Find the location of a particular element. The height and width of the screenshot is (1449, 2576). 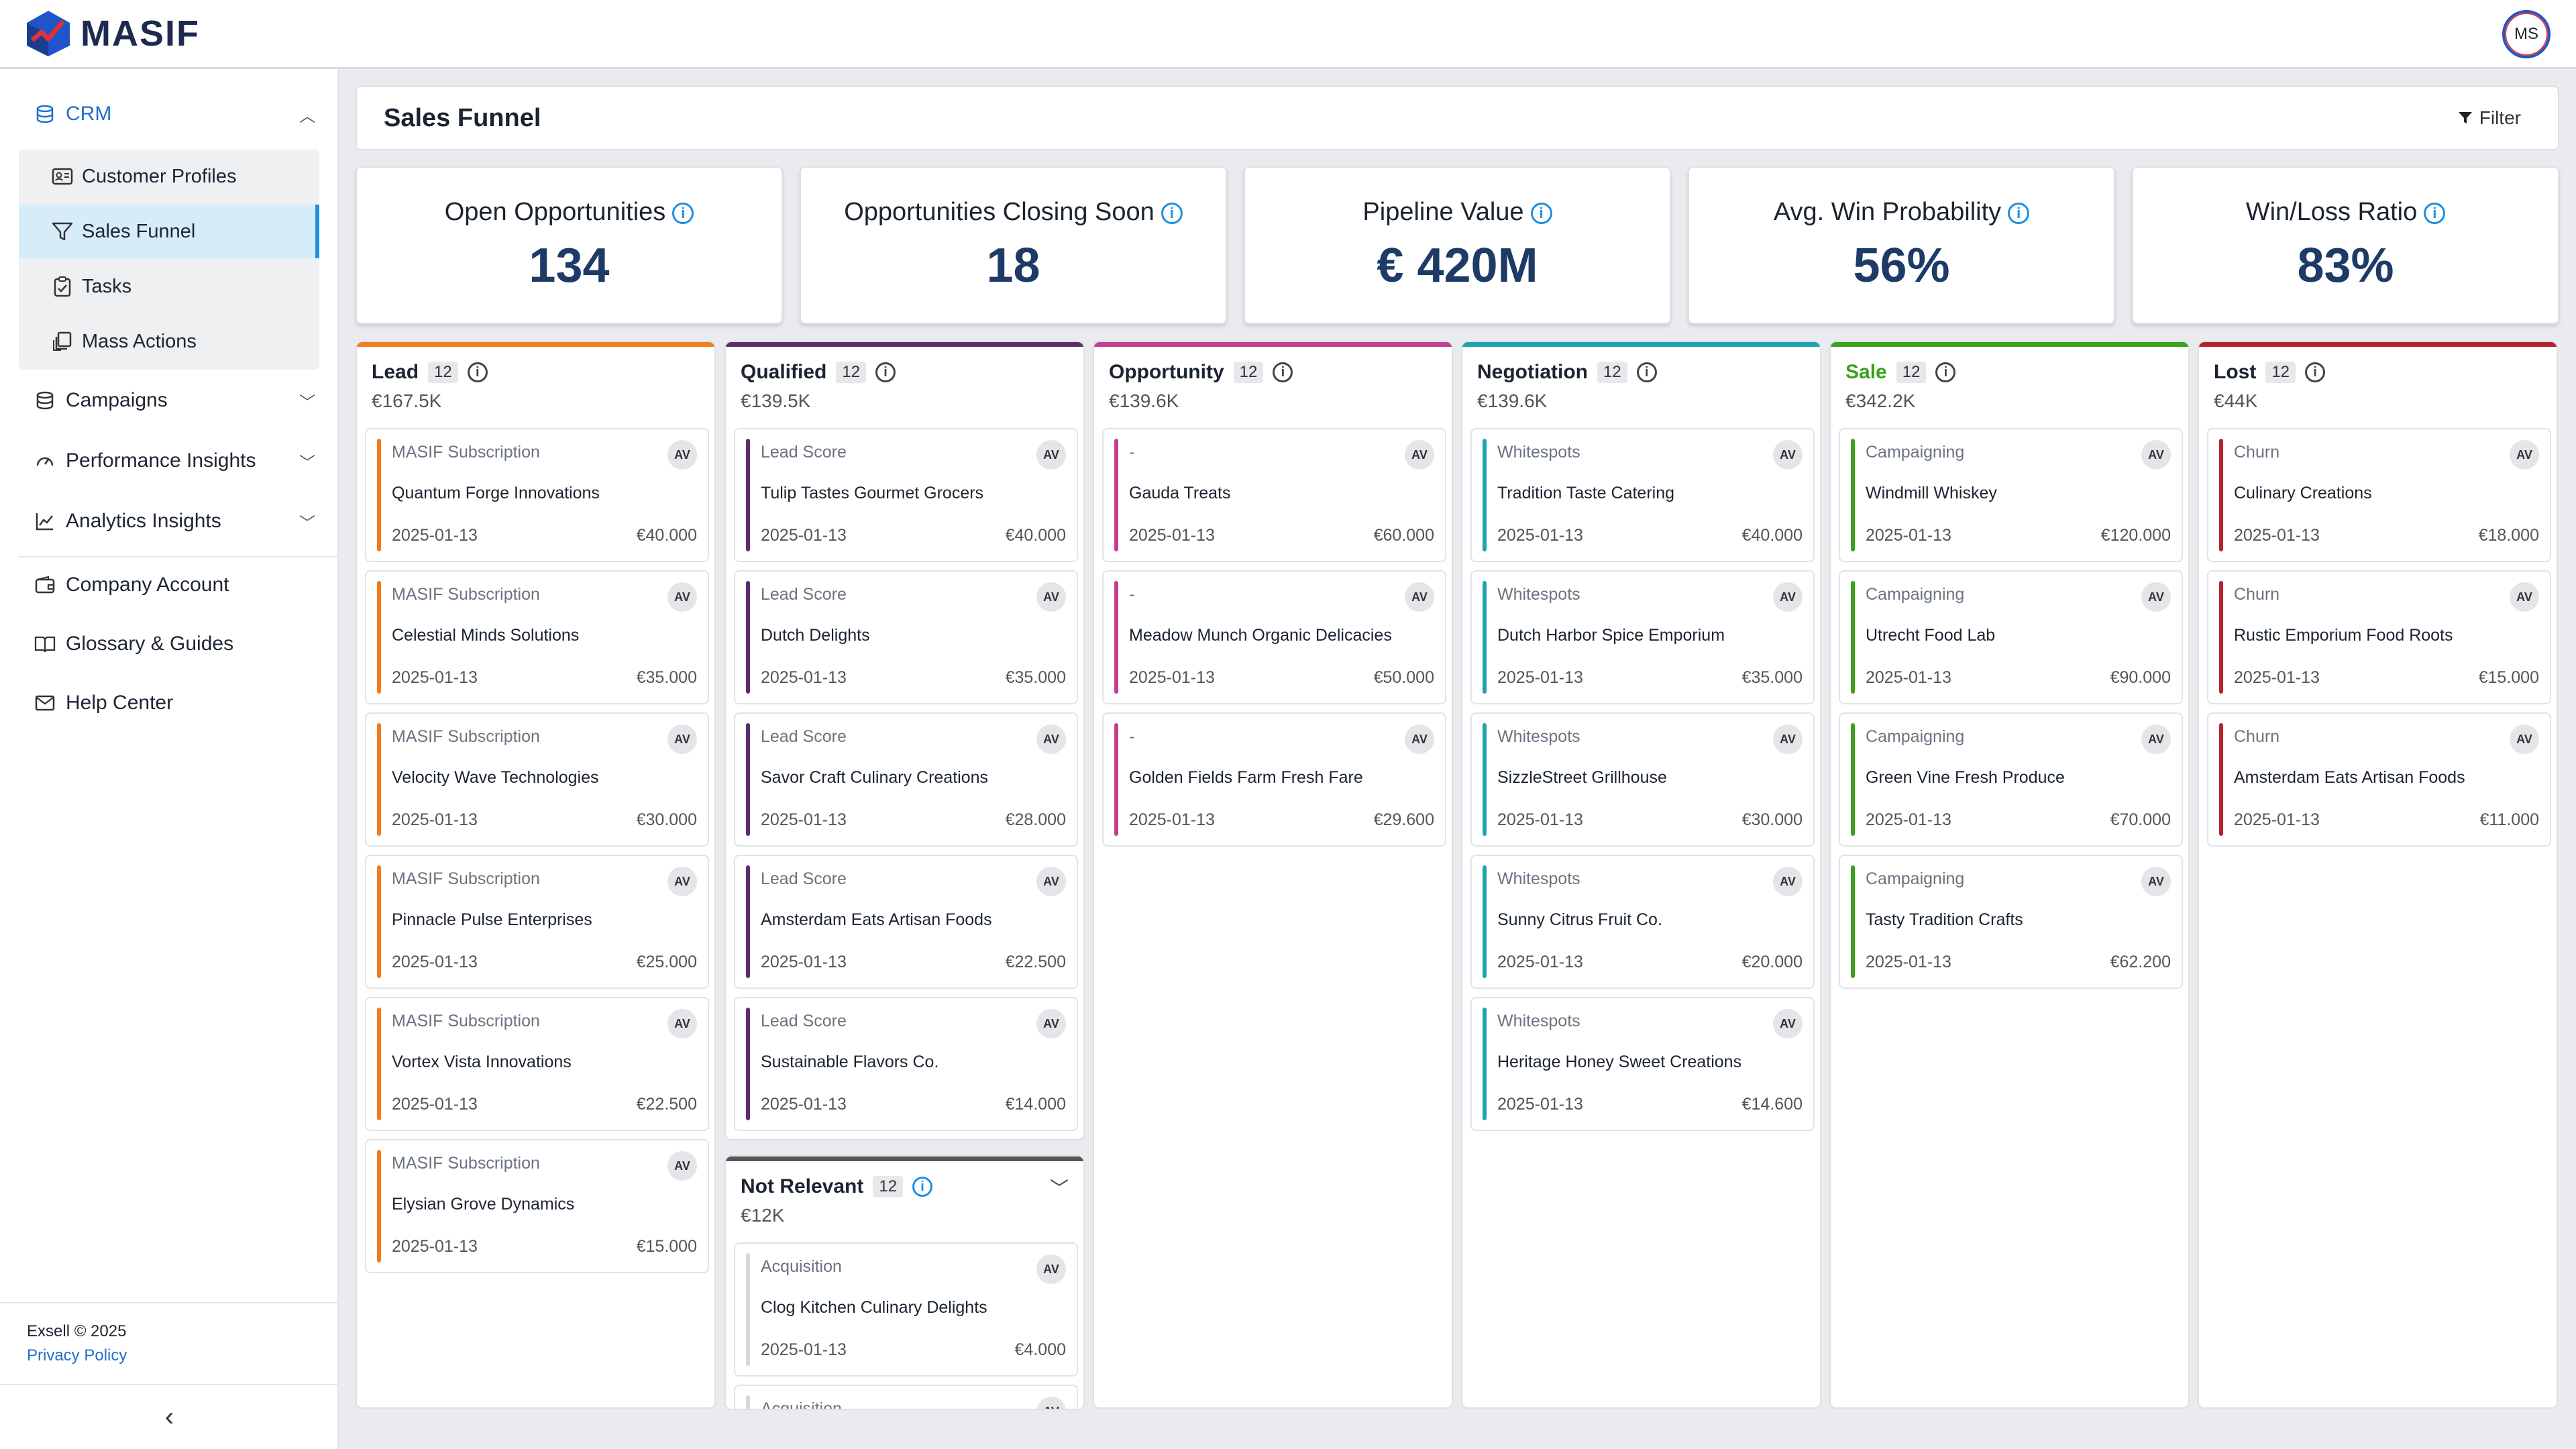

privacy-policy-link: Privacy Policy is located at coordinates (77, 1355).